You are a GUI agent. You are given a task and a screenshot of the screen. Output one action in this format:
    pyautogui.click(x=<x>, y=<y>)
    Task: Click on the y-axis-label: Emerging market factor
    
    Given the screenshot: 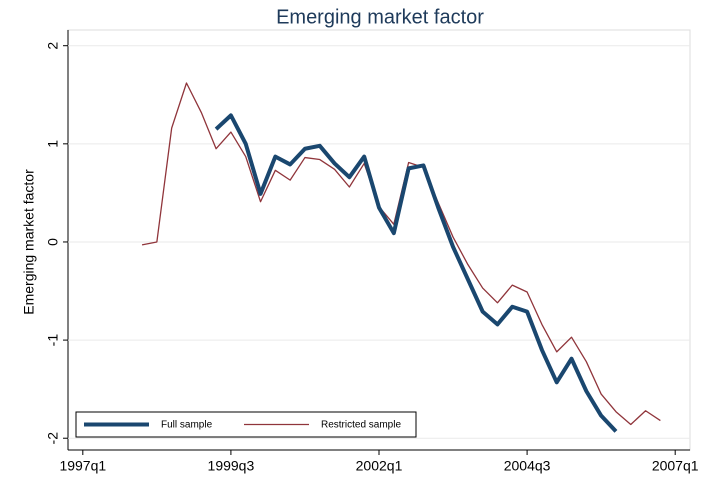 What is the action you would take?
    pyautogui.click(x=29, y=242)
    